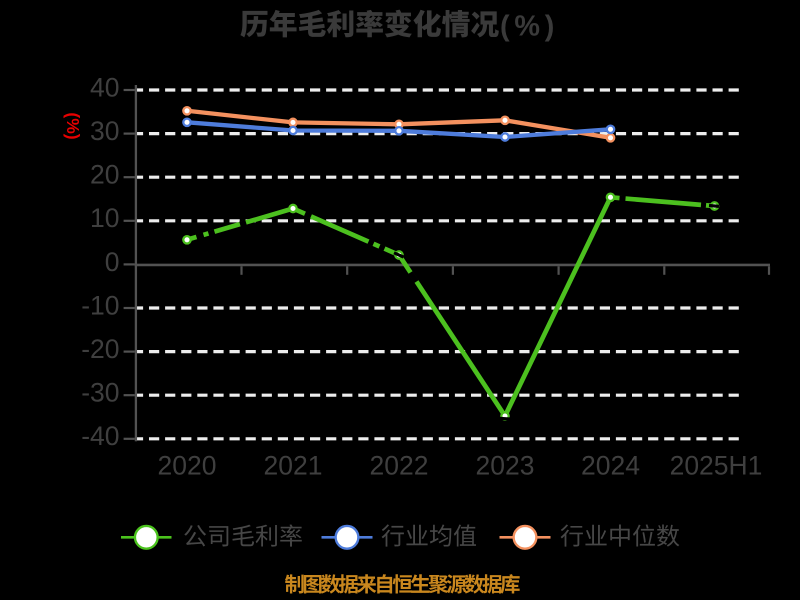 This screenshot has width=800, height=600. Describe the element at coordinates (100, 305) in the screenshot. I see `svg-text: -10` at that location.